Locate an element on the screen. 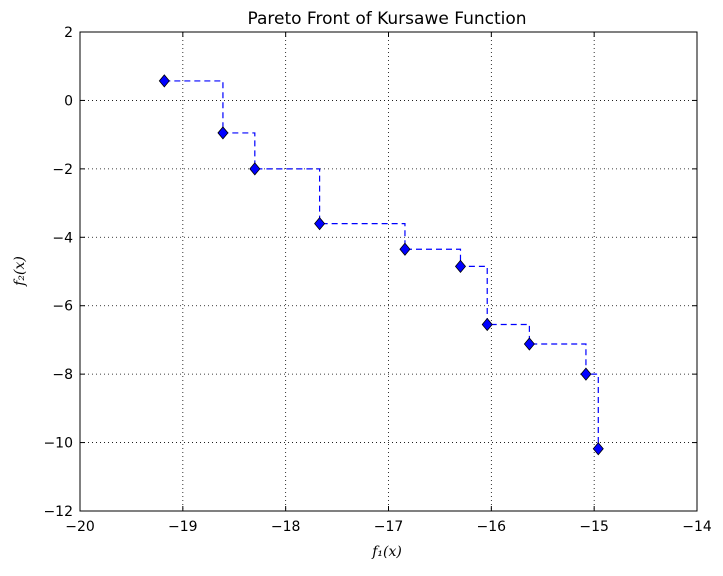  y-axis-label: f₂(x) is located at coordinates (20, 271).